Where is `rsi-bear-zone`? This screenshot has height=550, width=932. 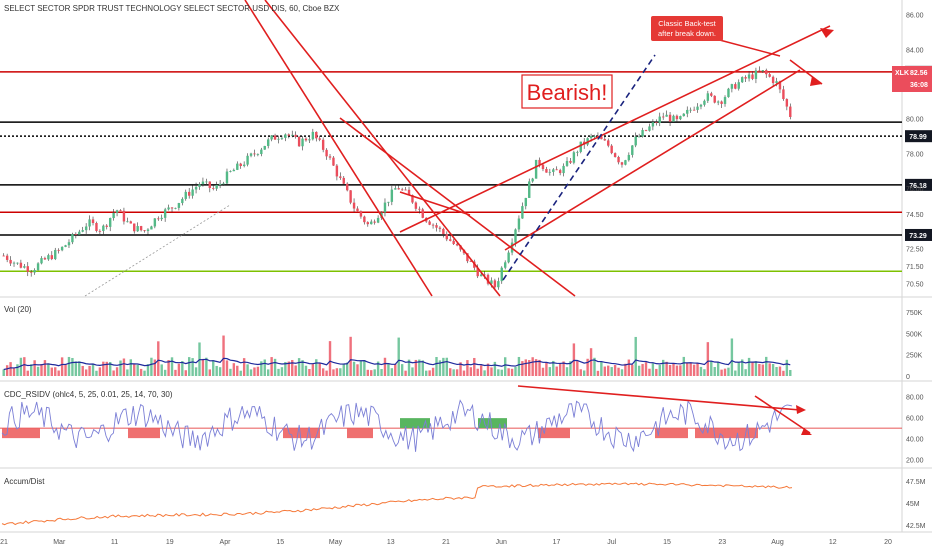
rsi-bear-zone is located at coordinates (144, 433).